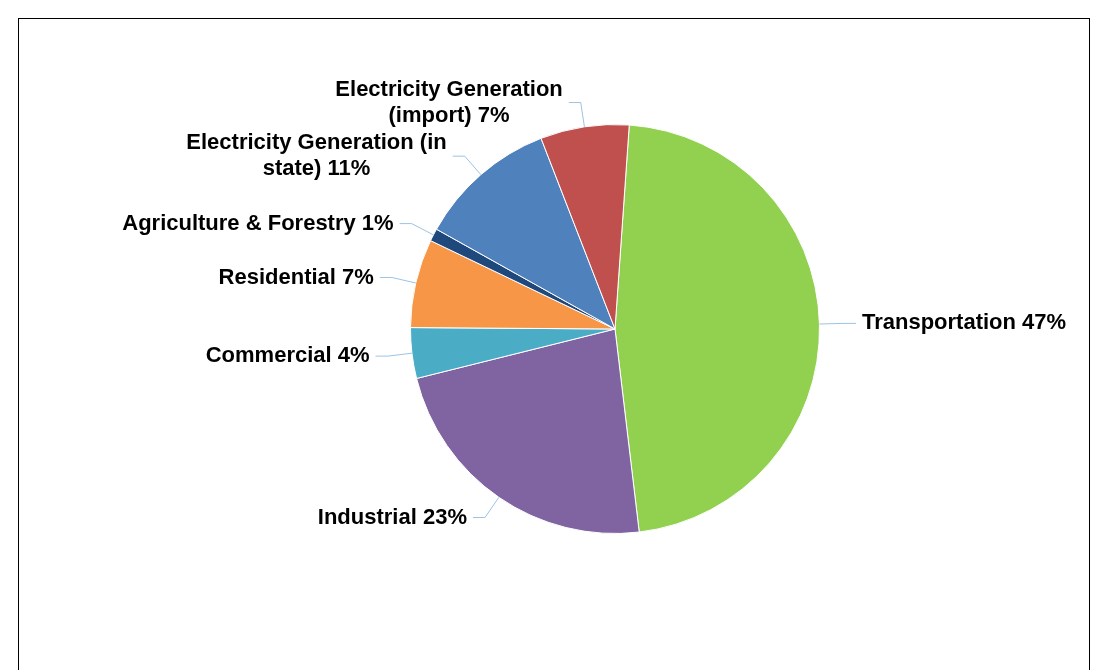 The width and height of the screenshot is (1096, 670). Describe the element at coordinates (258, 222) in the screenshot. I see `slice-label: Agriculture & Forestry 1%` at that location.